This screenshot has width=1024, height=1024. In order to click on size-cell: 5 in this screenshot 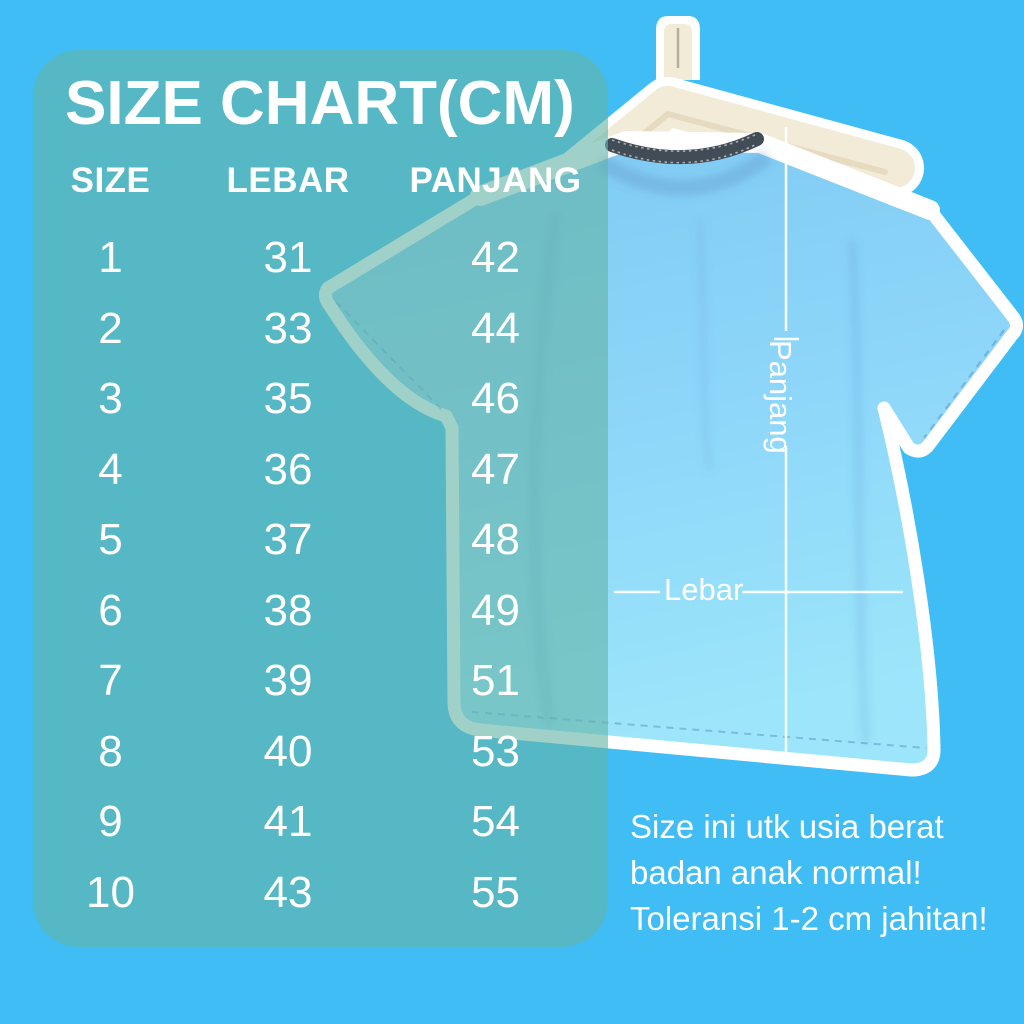, I will do `click(110, 540)`.